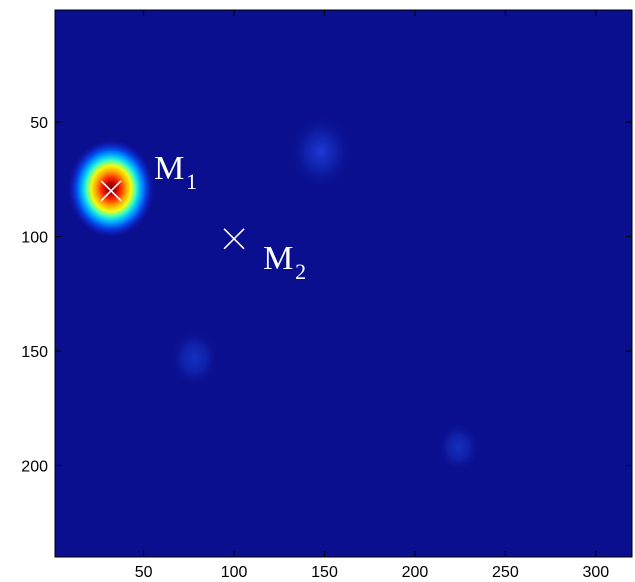  I want to click on marker-label-subscript: 2, so click(300, 271).